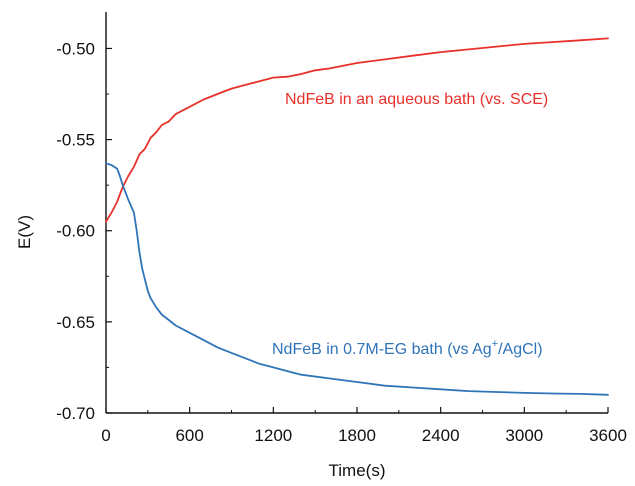  Describe the element at coordinates (75, 140) in the screenshot. I see `y-tick-label: -0.55` at that location.